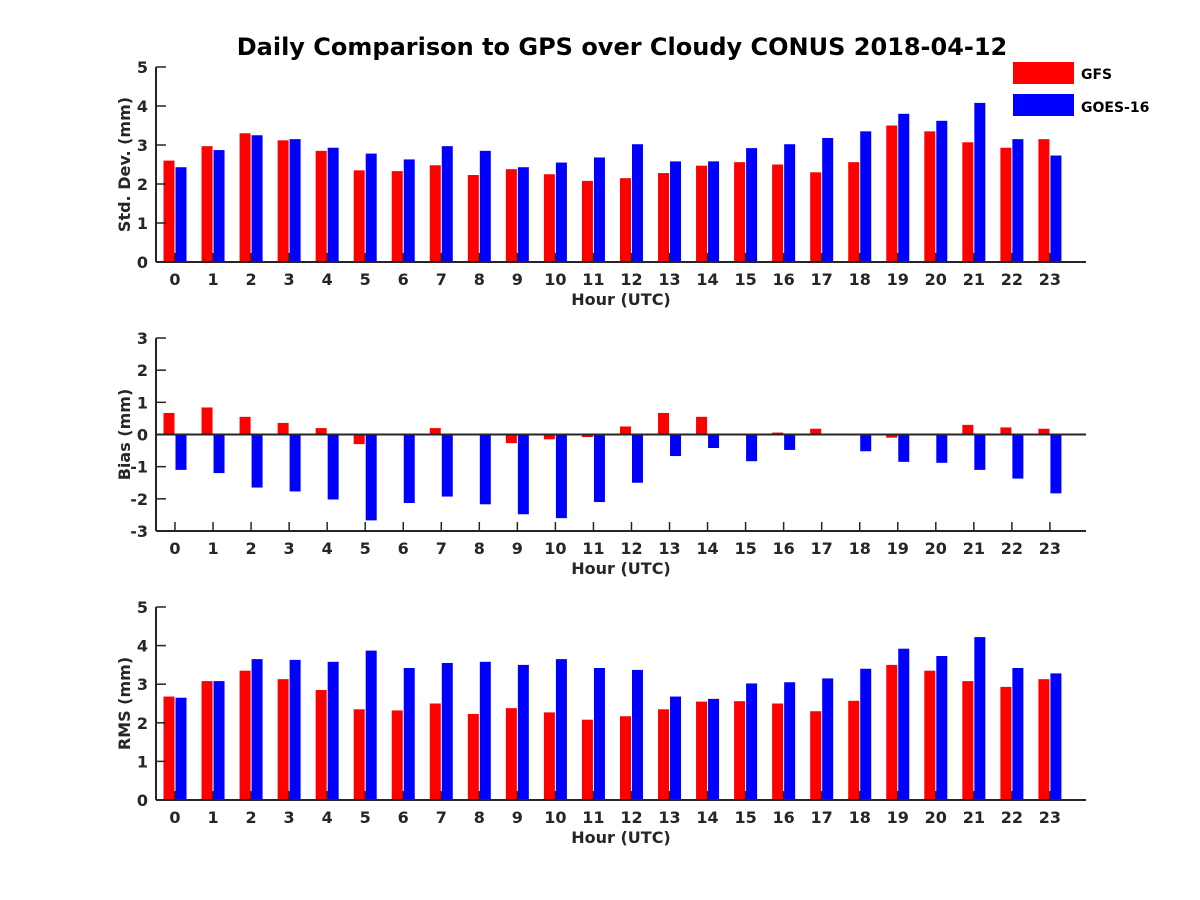  What do you see at coordinates (441, 817) in the screenshot?
I see `x-tick-label-panel3: 7` at bounding box center [441, 817].